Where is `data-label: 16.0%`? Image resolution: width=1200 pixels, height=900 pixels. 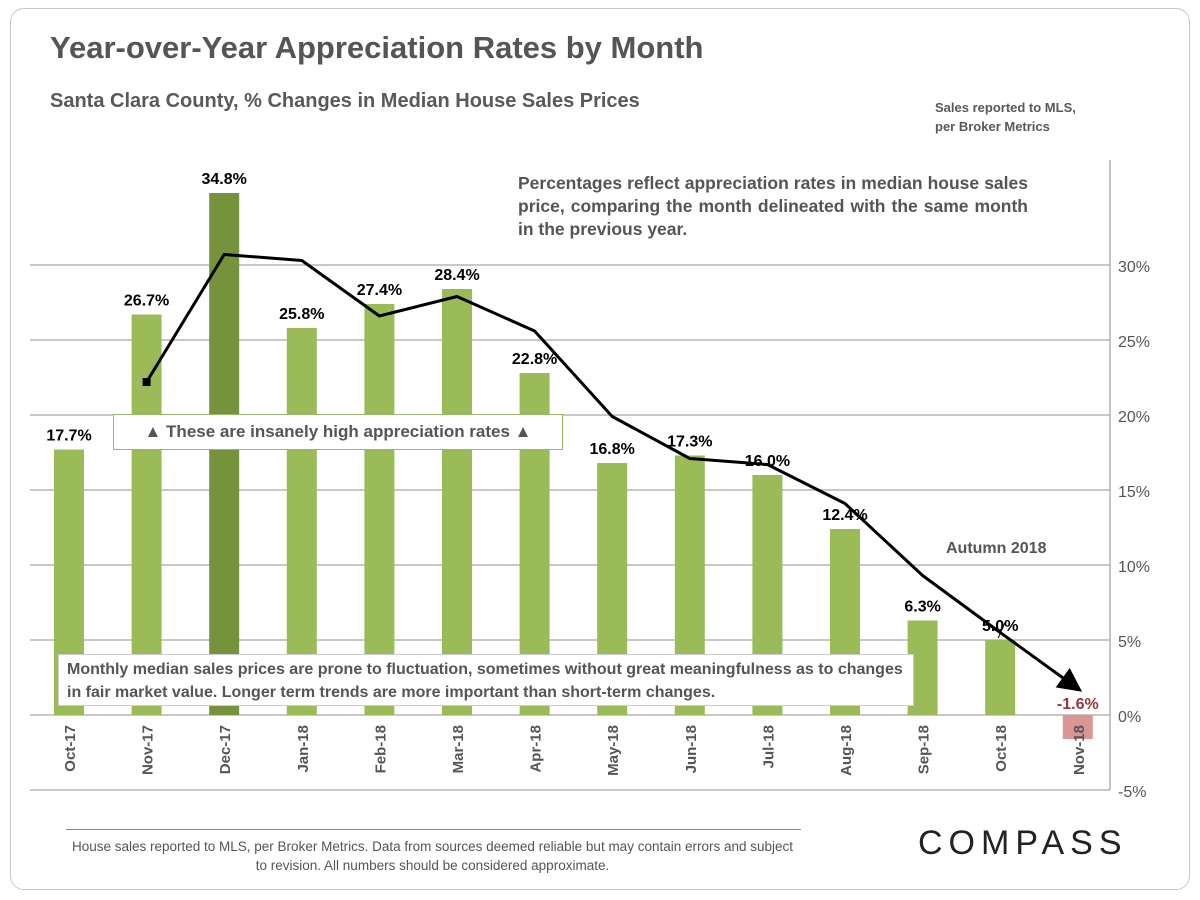 data-label: 16.0% is located at coordinates (767, 461).